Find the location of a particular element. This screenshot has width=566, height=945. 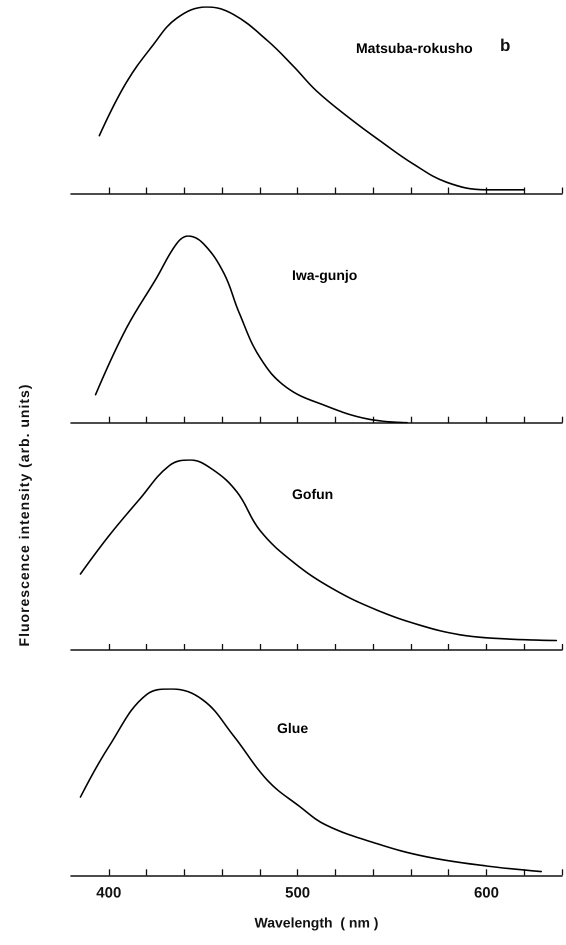

x-tick-label: 600 is located at coordinates (486, 893).